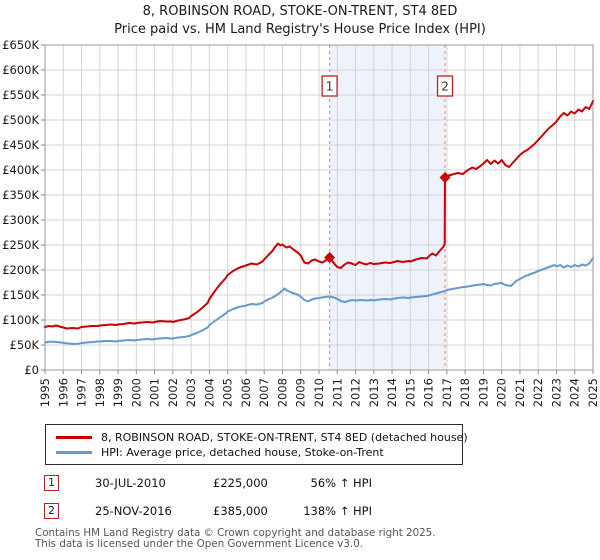  I want to click on sale-1-flag-number: 1, so click(330, 87).